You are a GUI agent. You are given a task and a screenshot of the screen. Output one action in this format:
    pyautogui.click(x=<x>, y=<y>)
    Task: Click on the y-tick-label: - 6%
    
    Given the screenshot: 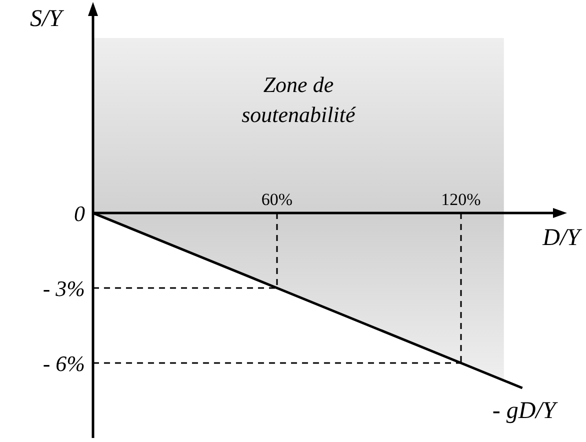 What is the action you would take?
    pyautogui.click(x=63, y=363)
    